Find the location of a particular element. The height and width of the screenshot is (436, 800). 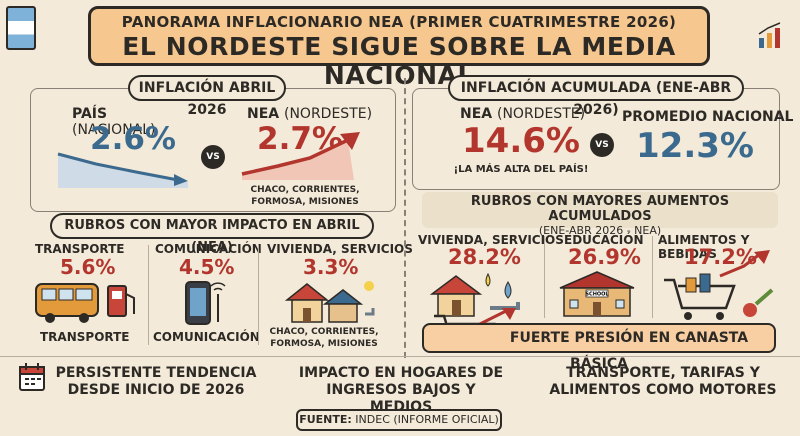

acum-alimentos-label: ALIMENTOS Y BEBIDAS is located at coordinates (704, 247).